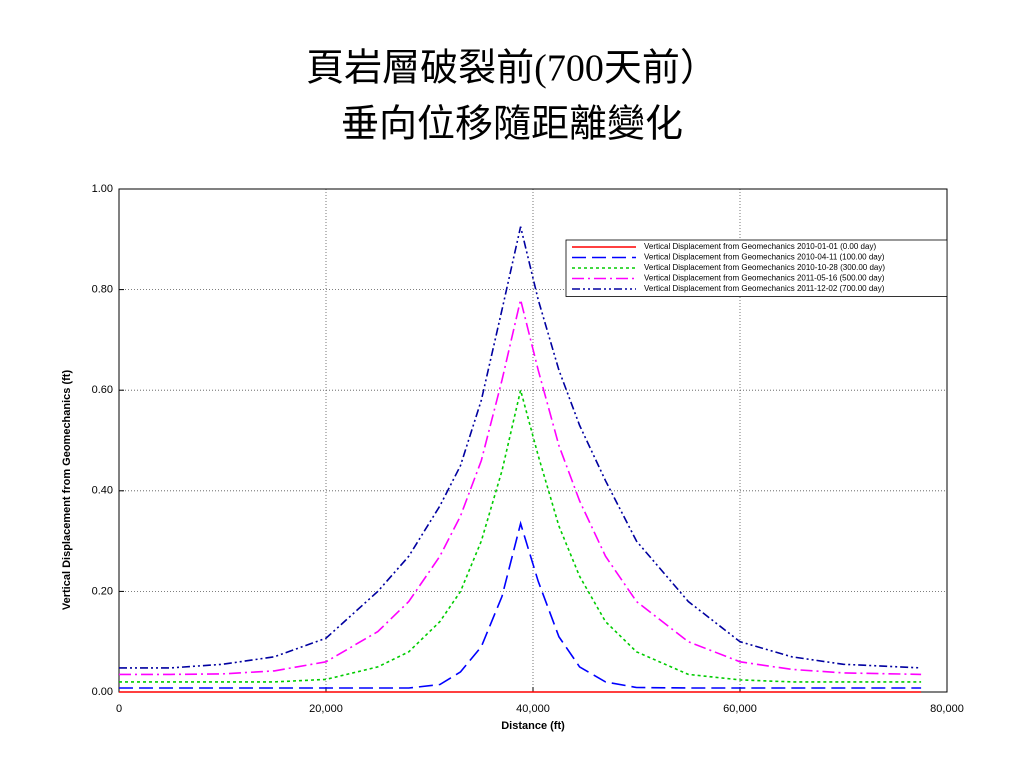 This screenshot has height=768, width=1024. What do you see at coordinates (326, 709) in the screenshot?
I see `x-tick-label: 20,000` at bounding box center [326, 709].